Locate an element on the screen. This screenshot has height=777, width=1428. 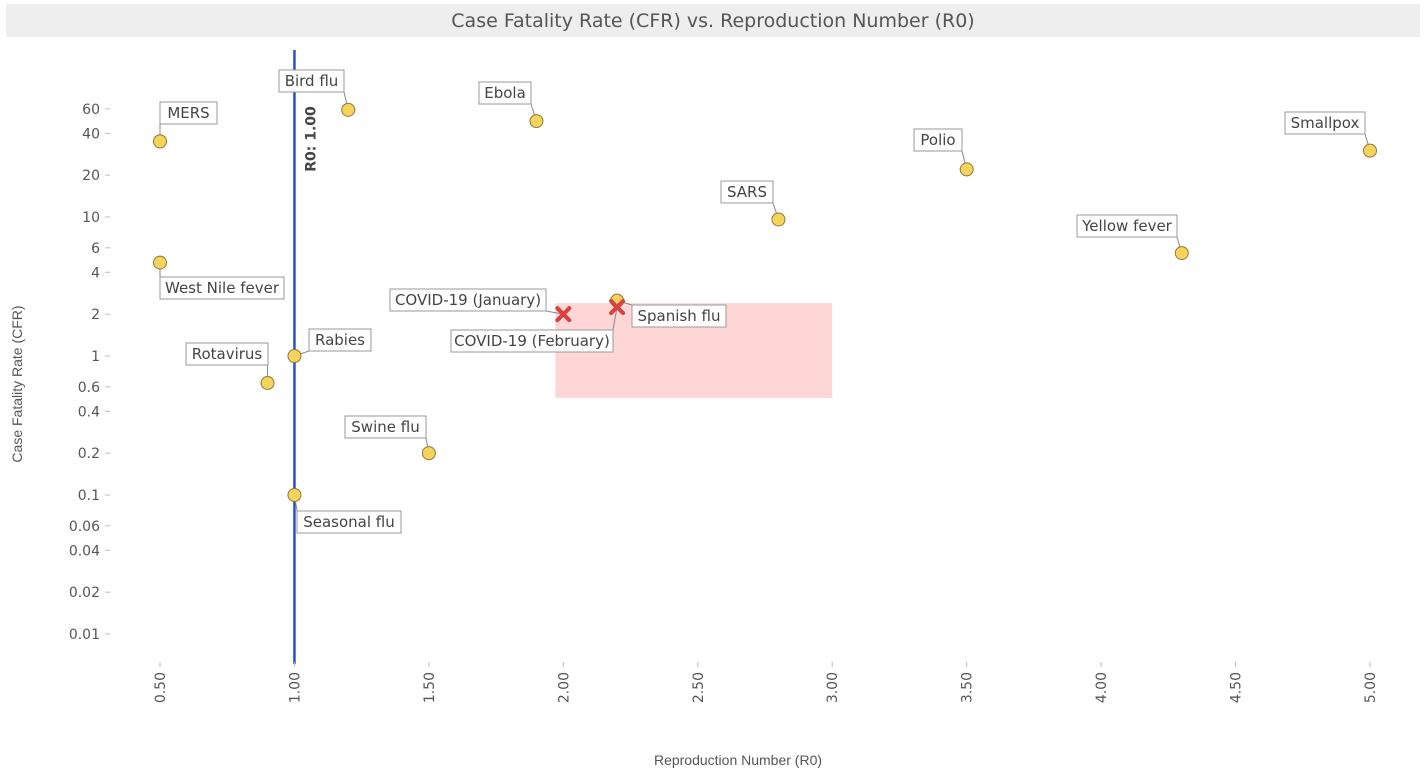
x-tick-label: 1.00 is located at coordinates (295, 687).